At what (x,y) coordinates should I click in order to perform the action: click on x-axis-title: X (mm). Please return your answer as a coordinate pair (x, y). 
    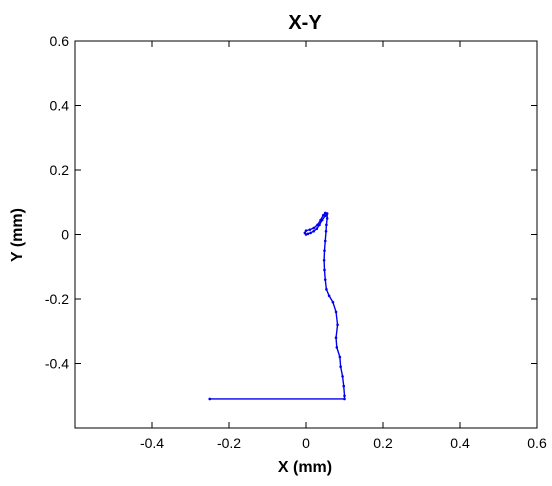
    Looking at the image, I should click on (305, 467).